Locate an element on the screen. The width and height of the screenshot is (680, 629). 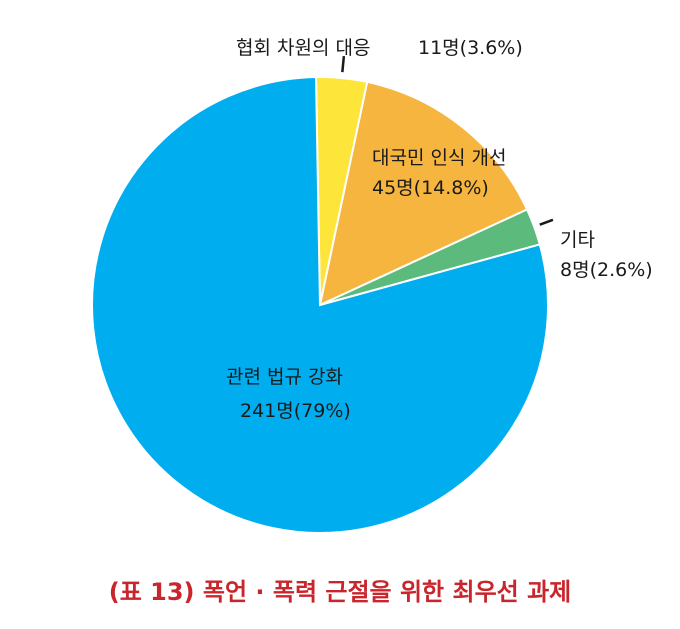
label-대국민-name: 대국민 인식 개선 is located at coordinates (439, 158).